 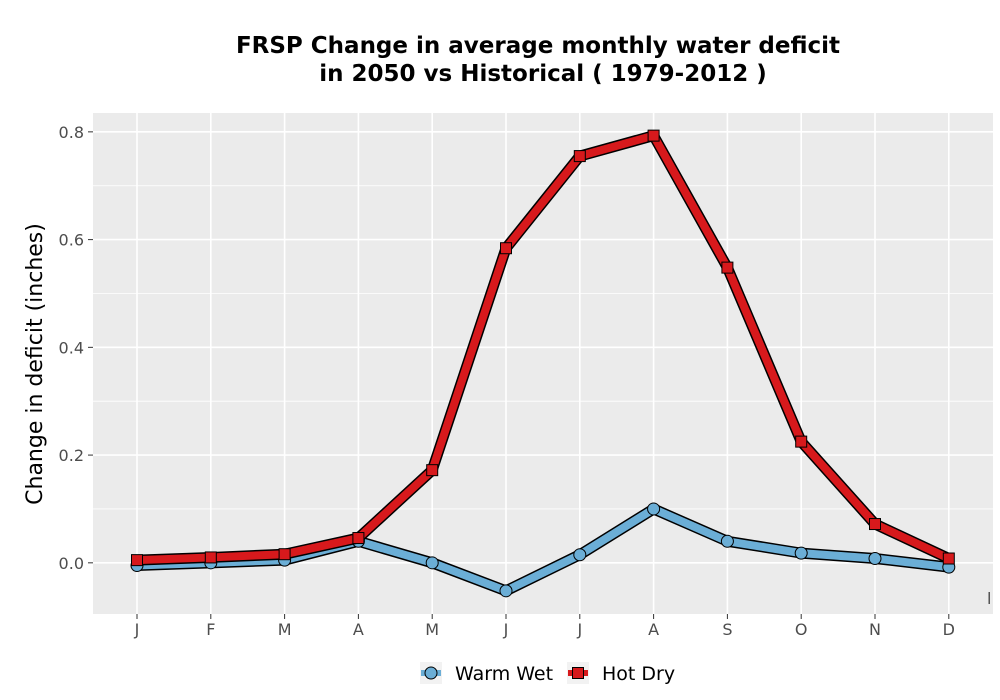 What do you see at coordinates (210, 629) in the screenshot?
I see `x-tick-label: F` at bounding box center [210, 629].